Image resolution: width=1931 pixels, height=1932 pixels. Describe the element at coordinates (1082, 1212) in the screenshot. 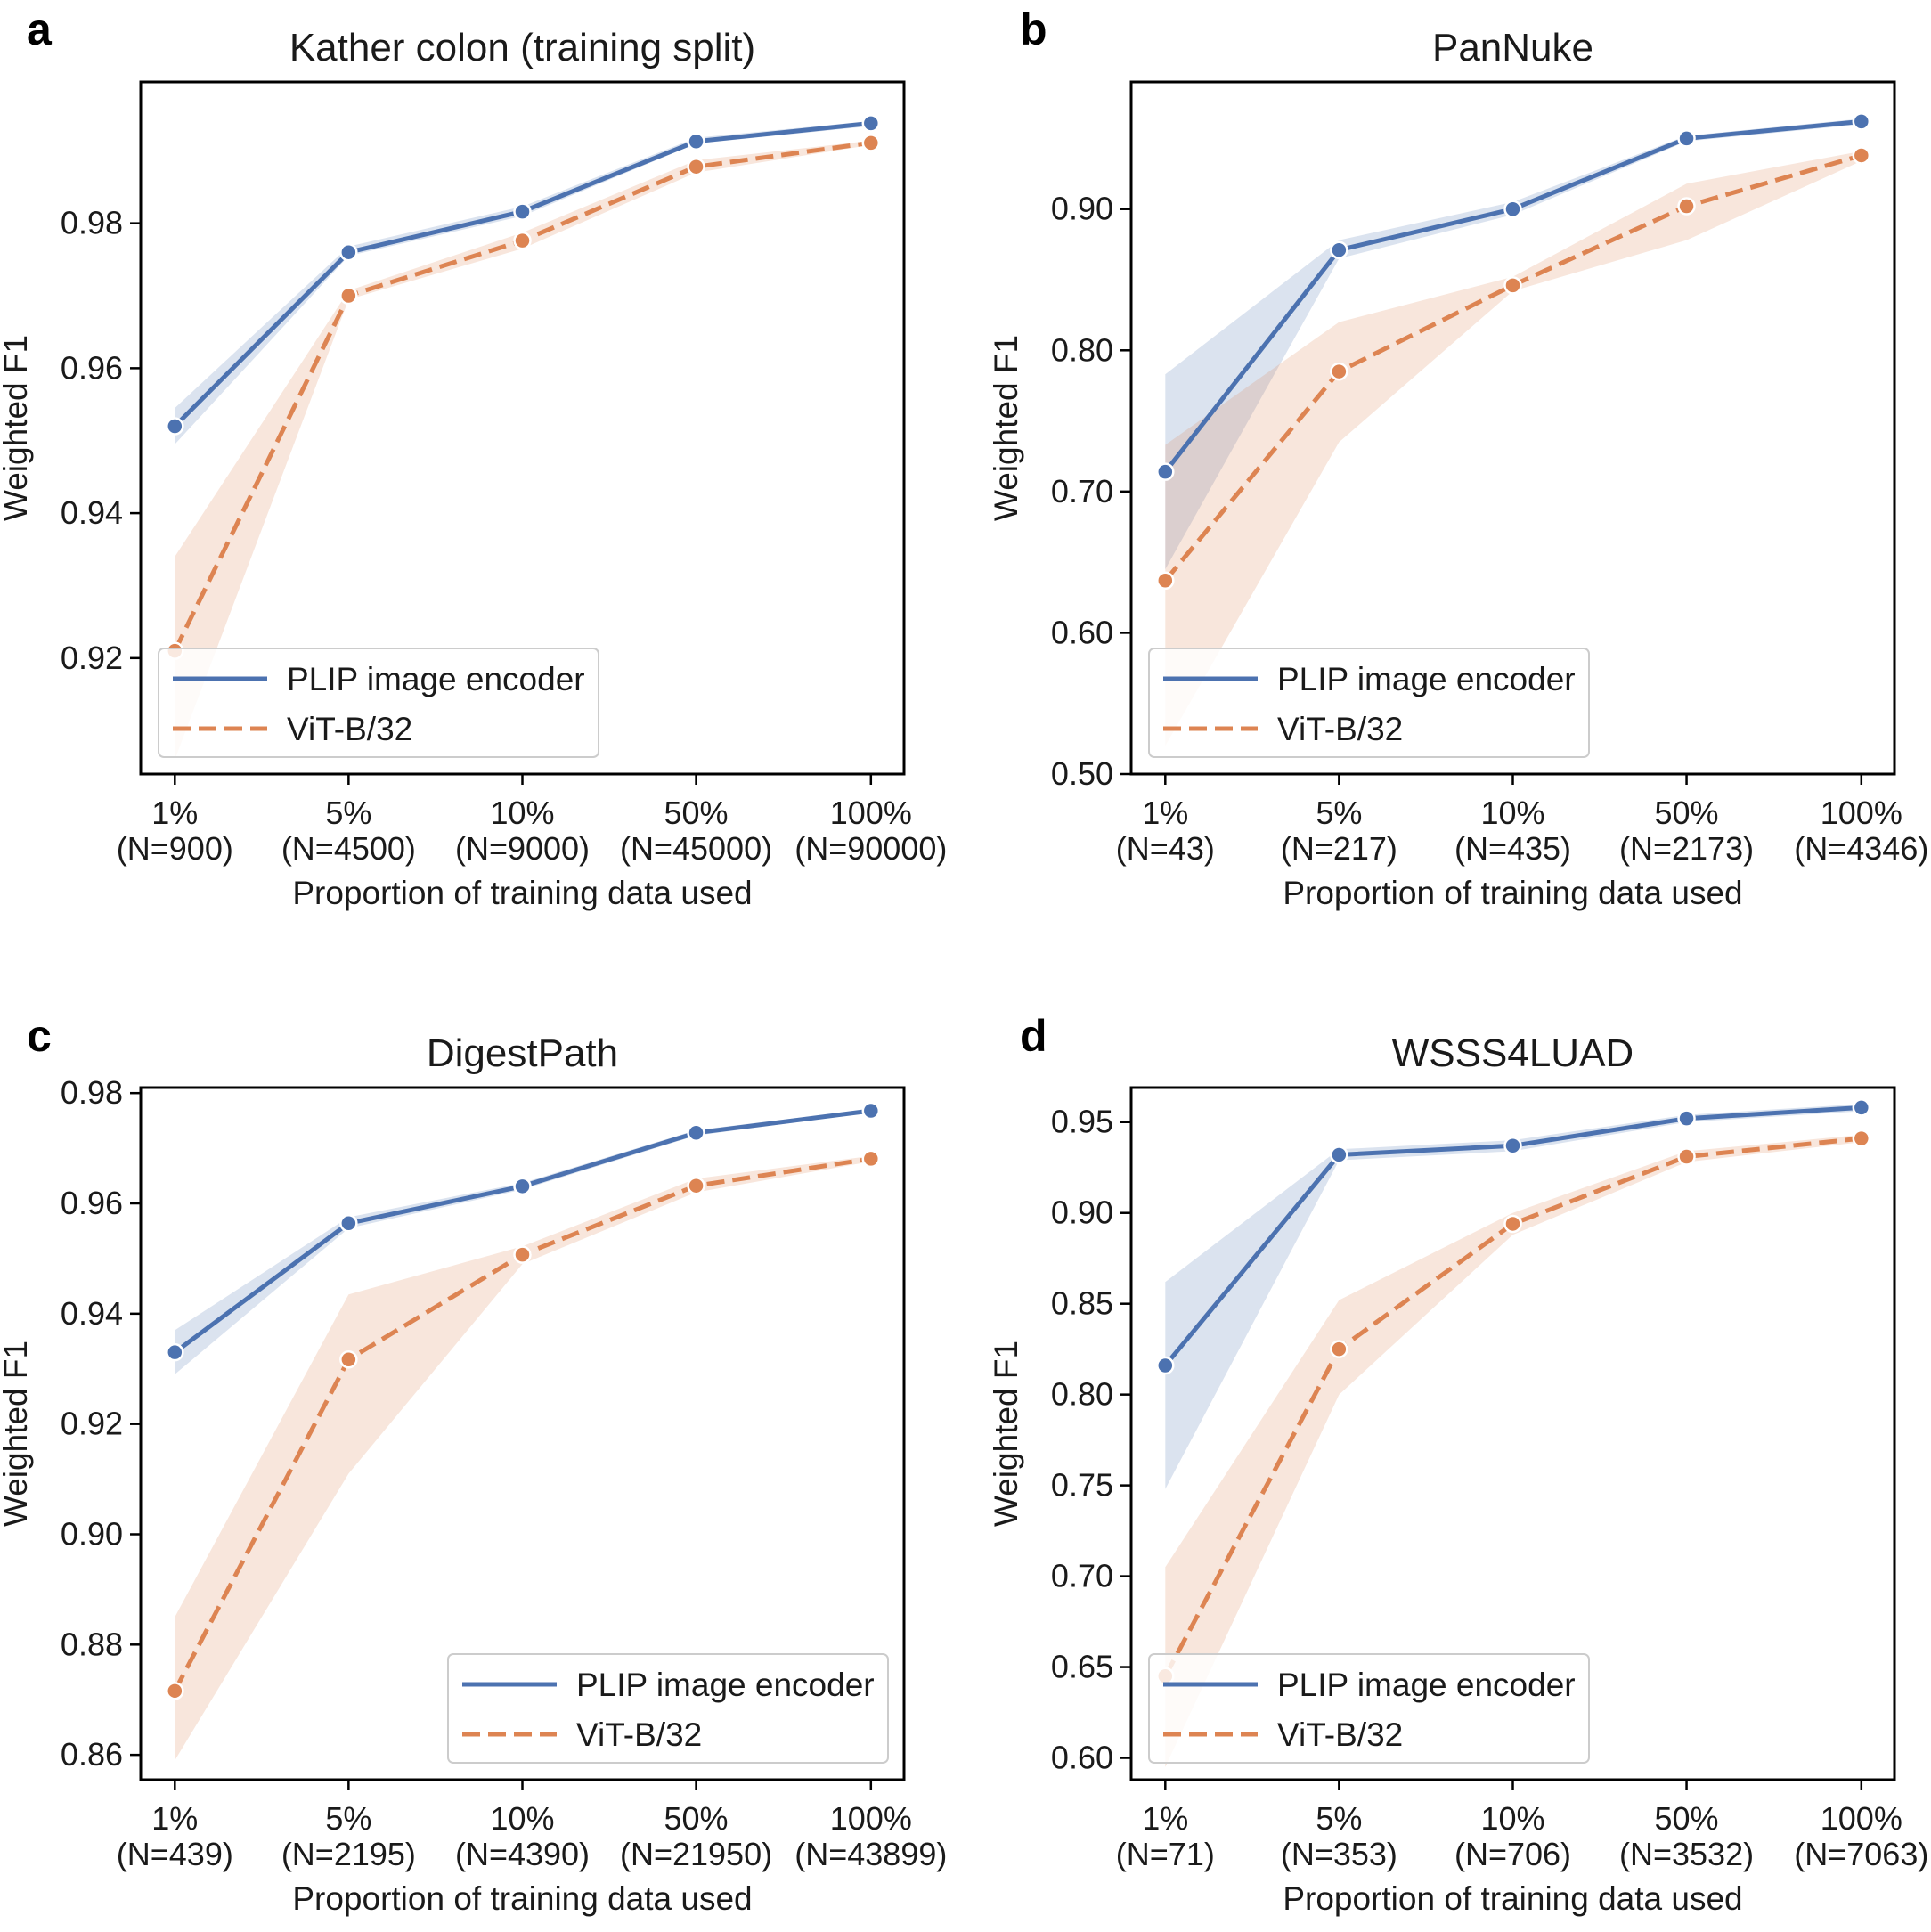

I see `y-tick-label: 0.90` at that location.